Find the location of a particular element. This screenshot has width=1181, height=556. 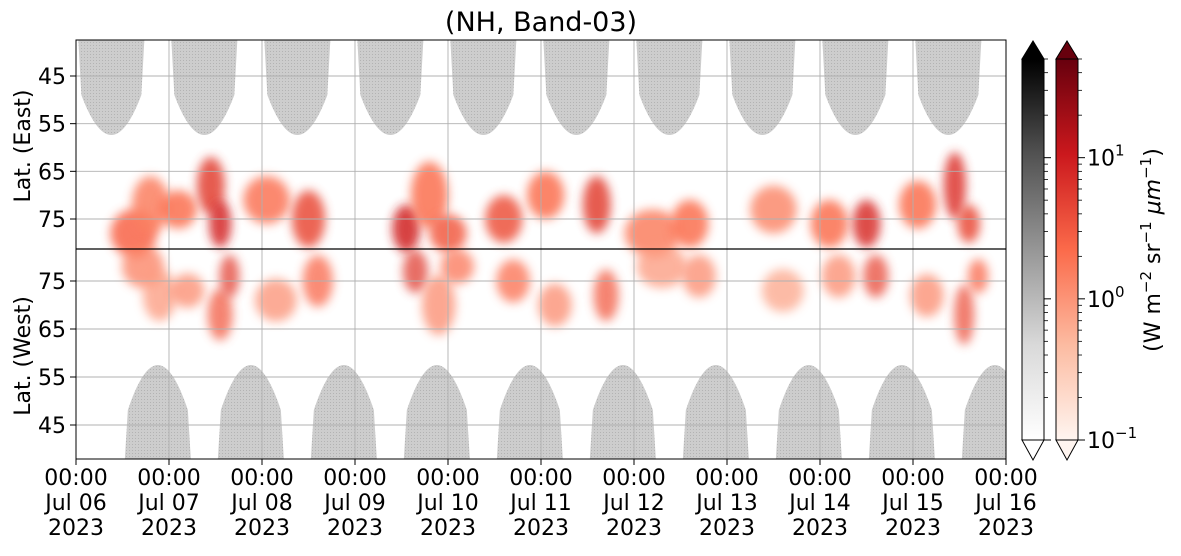

colorbar-tick-label: 10⁻¹ is located at coordinates (1112, 439).